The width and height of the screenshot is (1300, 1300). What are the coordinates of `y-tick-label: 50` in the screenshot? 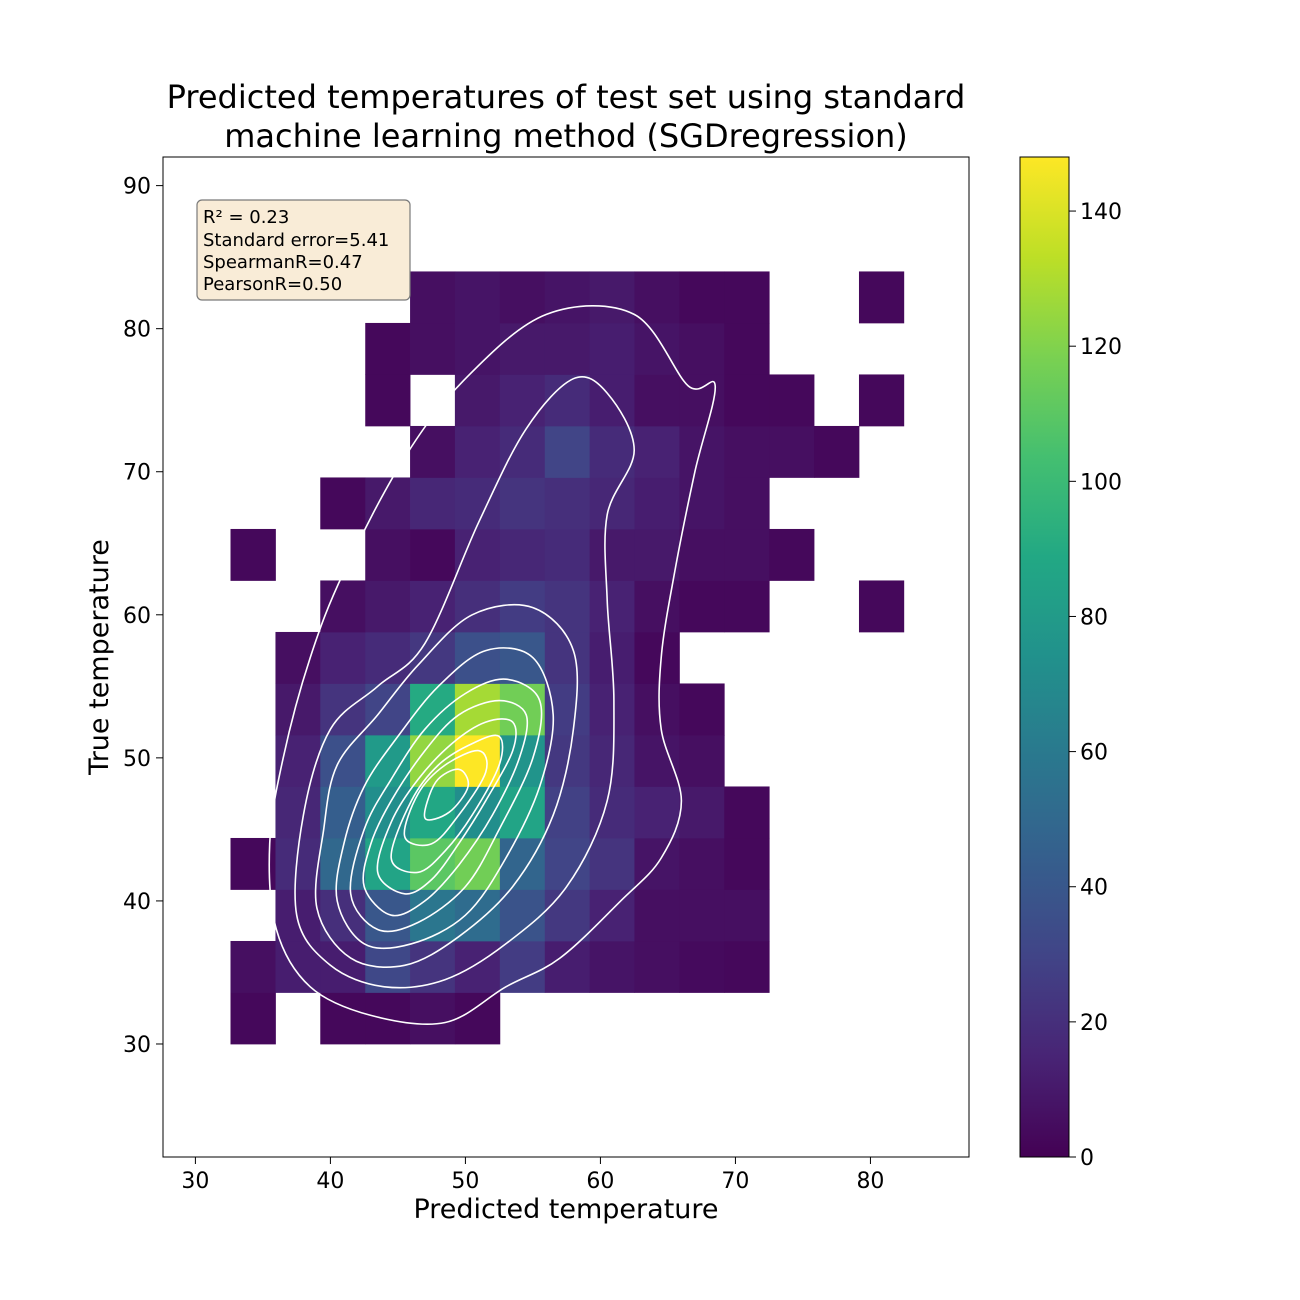 It's located at (137, 759).